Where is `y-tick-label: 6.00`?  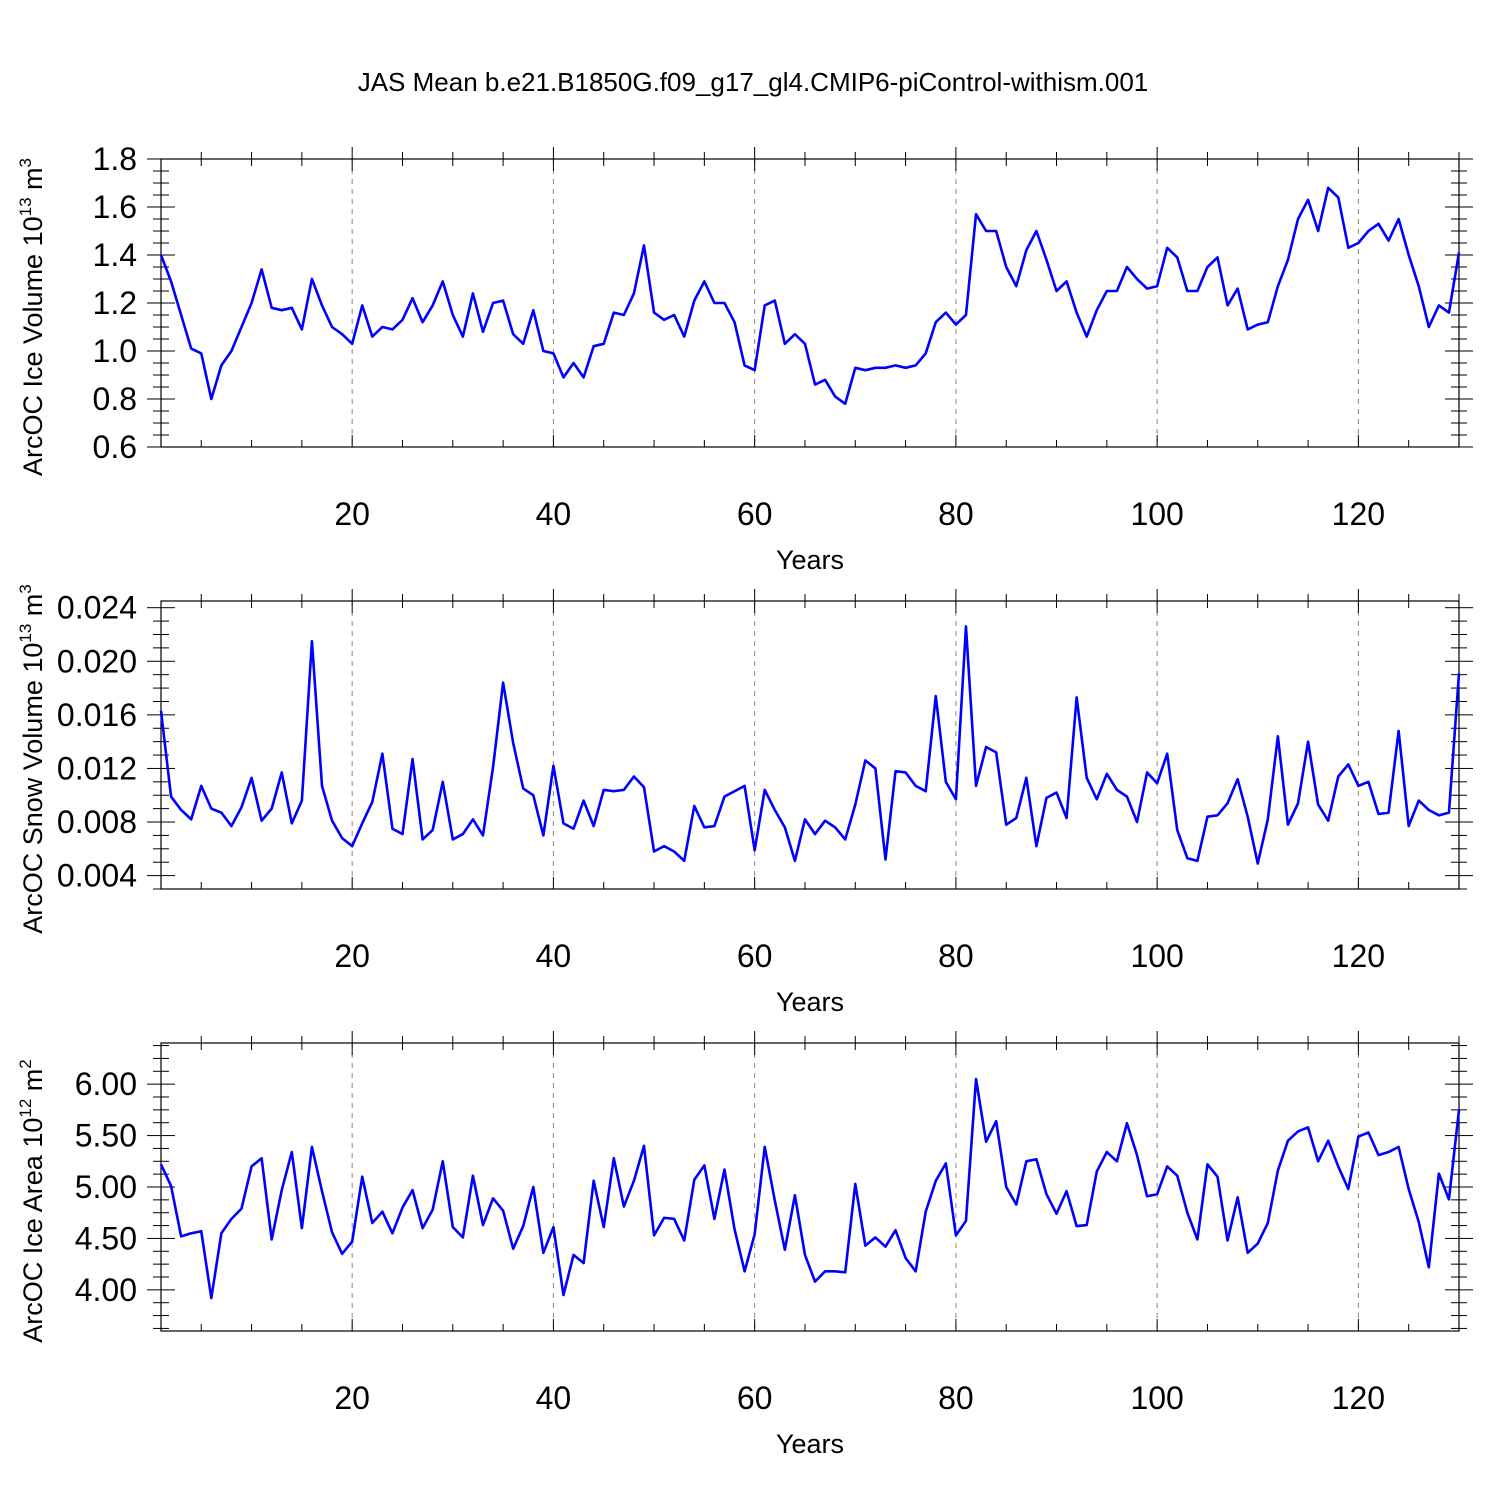
y-tick-label: 6.00 is located at coordinates (106, 1084).